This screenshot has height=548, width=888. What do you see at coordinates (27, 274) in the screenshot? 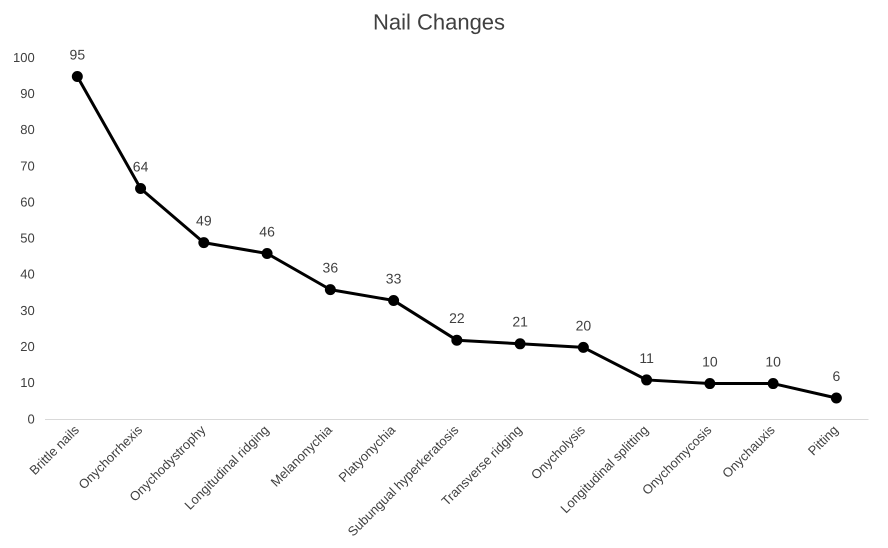
I see `y-tick-label: 40` at bounding box center [27, 274].